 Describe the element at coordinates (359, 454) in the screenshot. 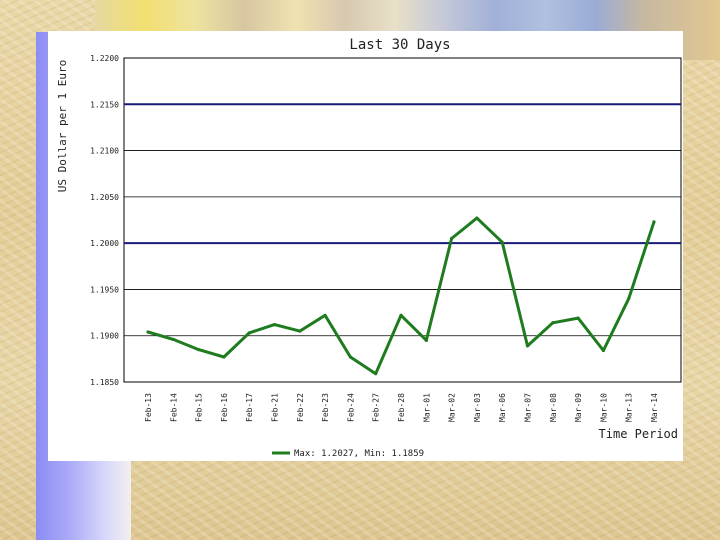

I see `legend-label: Max: 1.2027, Min: 1.1859` at that location.